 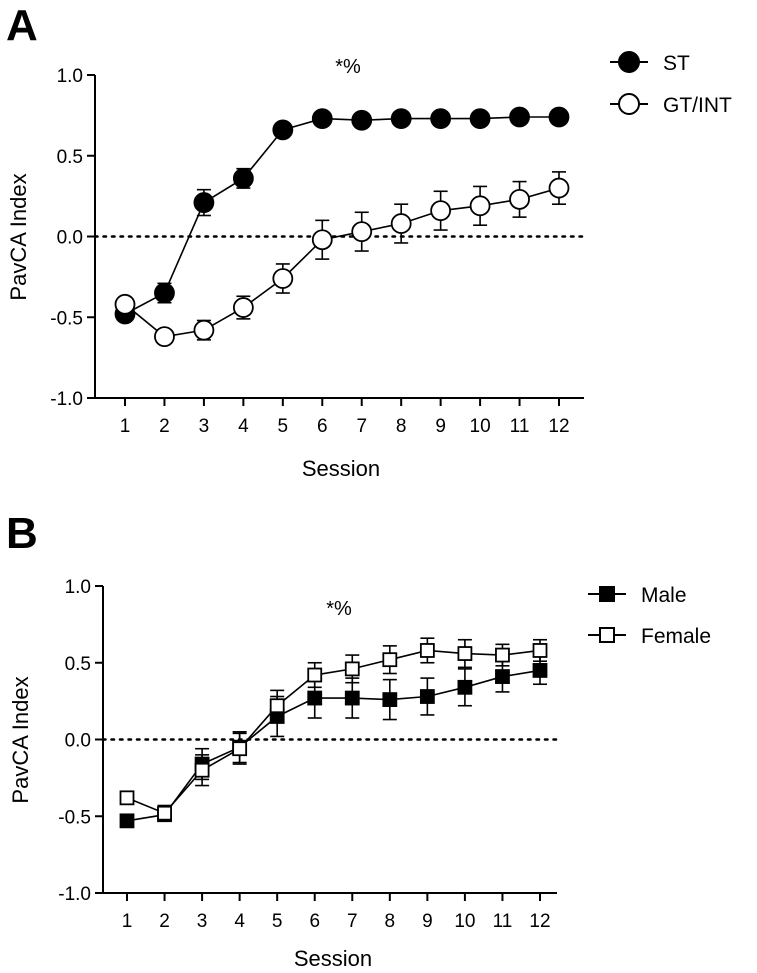 I want to click on panel-a-x-tick-label: 1, so click(x=125, y=426).